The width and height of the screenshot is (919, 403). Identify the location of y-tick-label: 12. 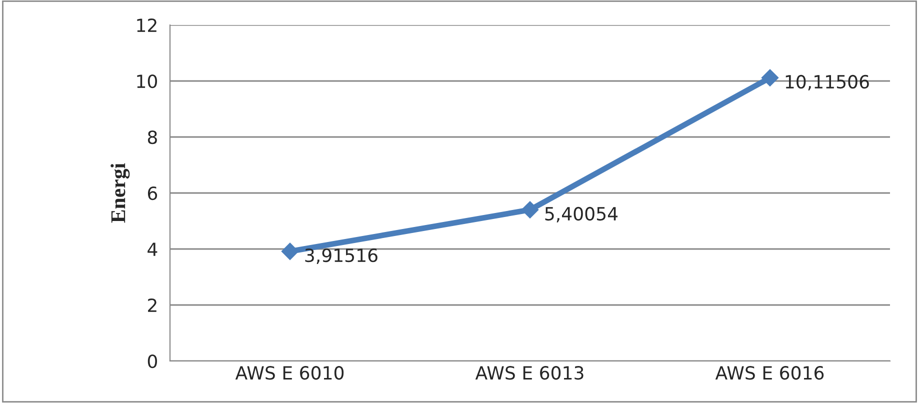
(146, 25).